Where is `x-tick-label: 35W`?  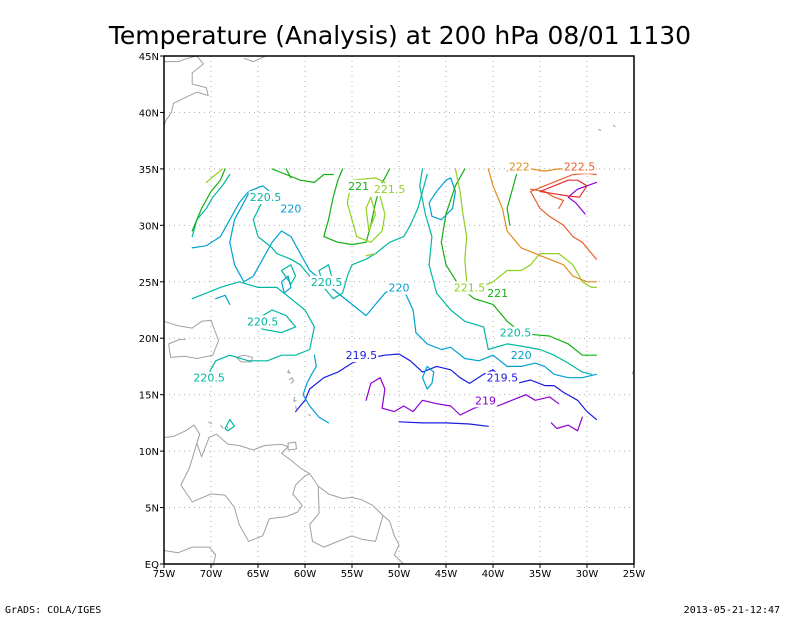 x-tick-label: 35W is located at coordinates (540, 574).